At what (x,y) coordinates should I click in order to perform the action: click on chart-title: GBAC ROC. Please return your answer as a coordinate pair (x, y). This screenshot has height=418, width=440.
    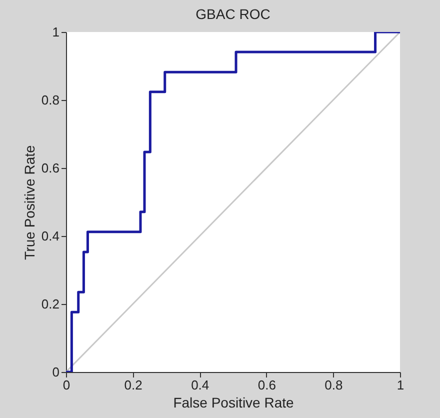
    Looking at the image, I should click on (233, 14).